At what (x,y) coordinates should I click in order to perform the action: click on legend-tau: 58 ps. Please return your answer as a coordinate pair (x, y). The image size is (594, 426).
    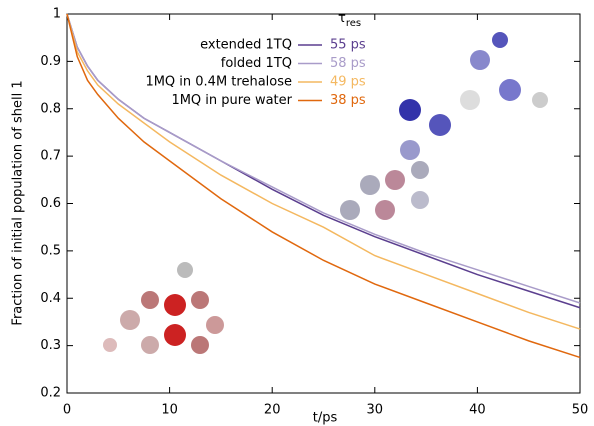
    Looking at the image, I should click on (348, 63).